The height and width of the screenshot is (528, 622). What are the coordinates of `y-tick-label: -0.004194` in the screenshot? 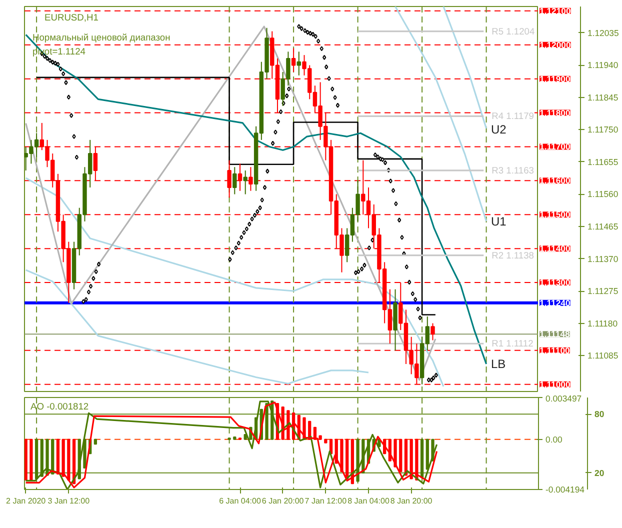 It's located at (565, 489).